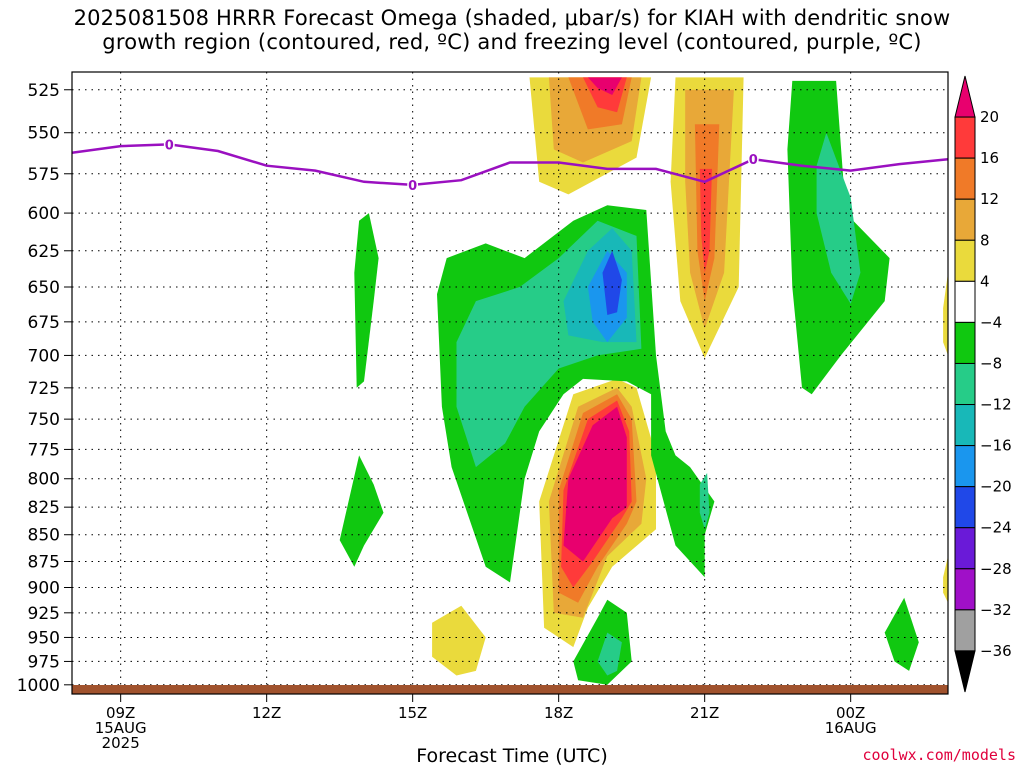 The image size is (1024, 768). I want to click on region-omega-pos-16z, so click(459, 640).